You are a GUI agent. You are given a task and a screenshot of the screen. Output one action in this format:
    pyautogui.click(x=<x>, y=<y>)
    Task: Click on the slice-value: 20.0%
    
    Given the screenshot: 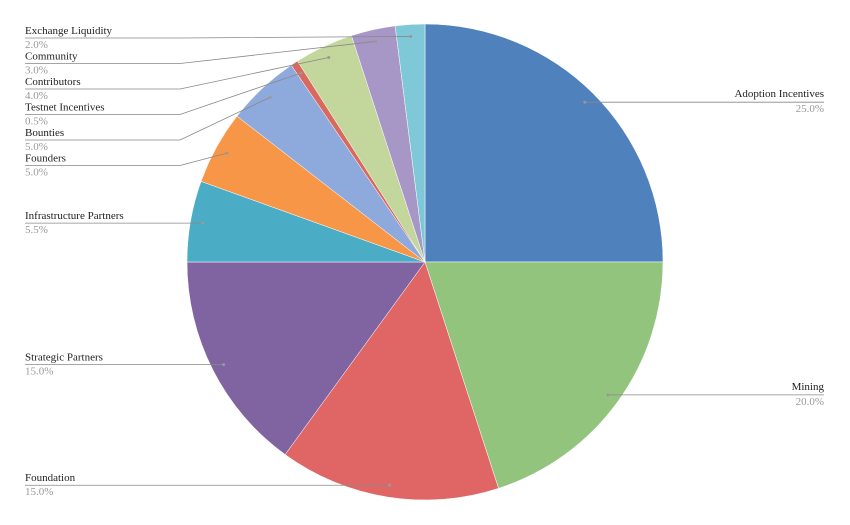 What is the action you would take?
    pyautogui.click(x=810, y=402)
    